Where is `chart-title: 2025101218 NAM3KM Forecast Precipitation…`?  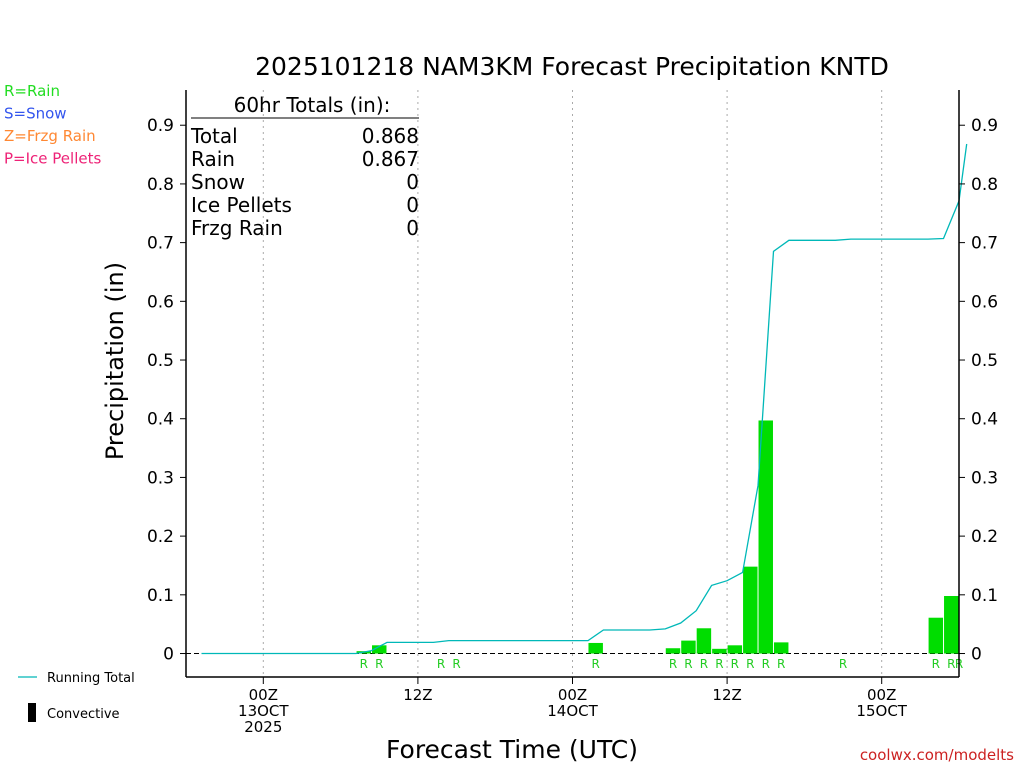 chart-title: 2025101218 NAM3KM Forecast Precipitation… is located at coordinates (572, 66).